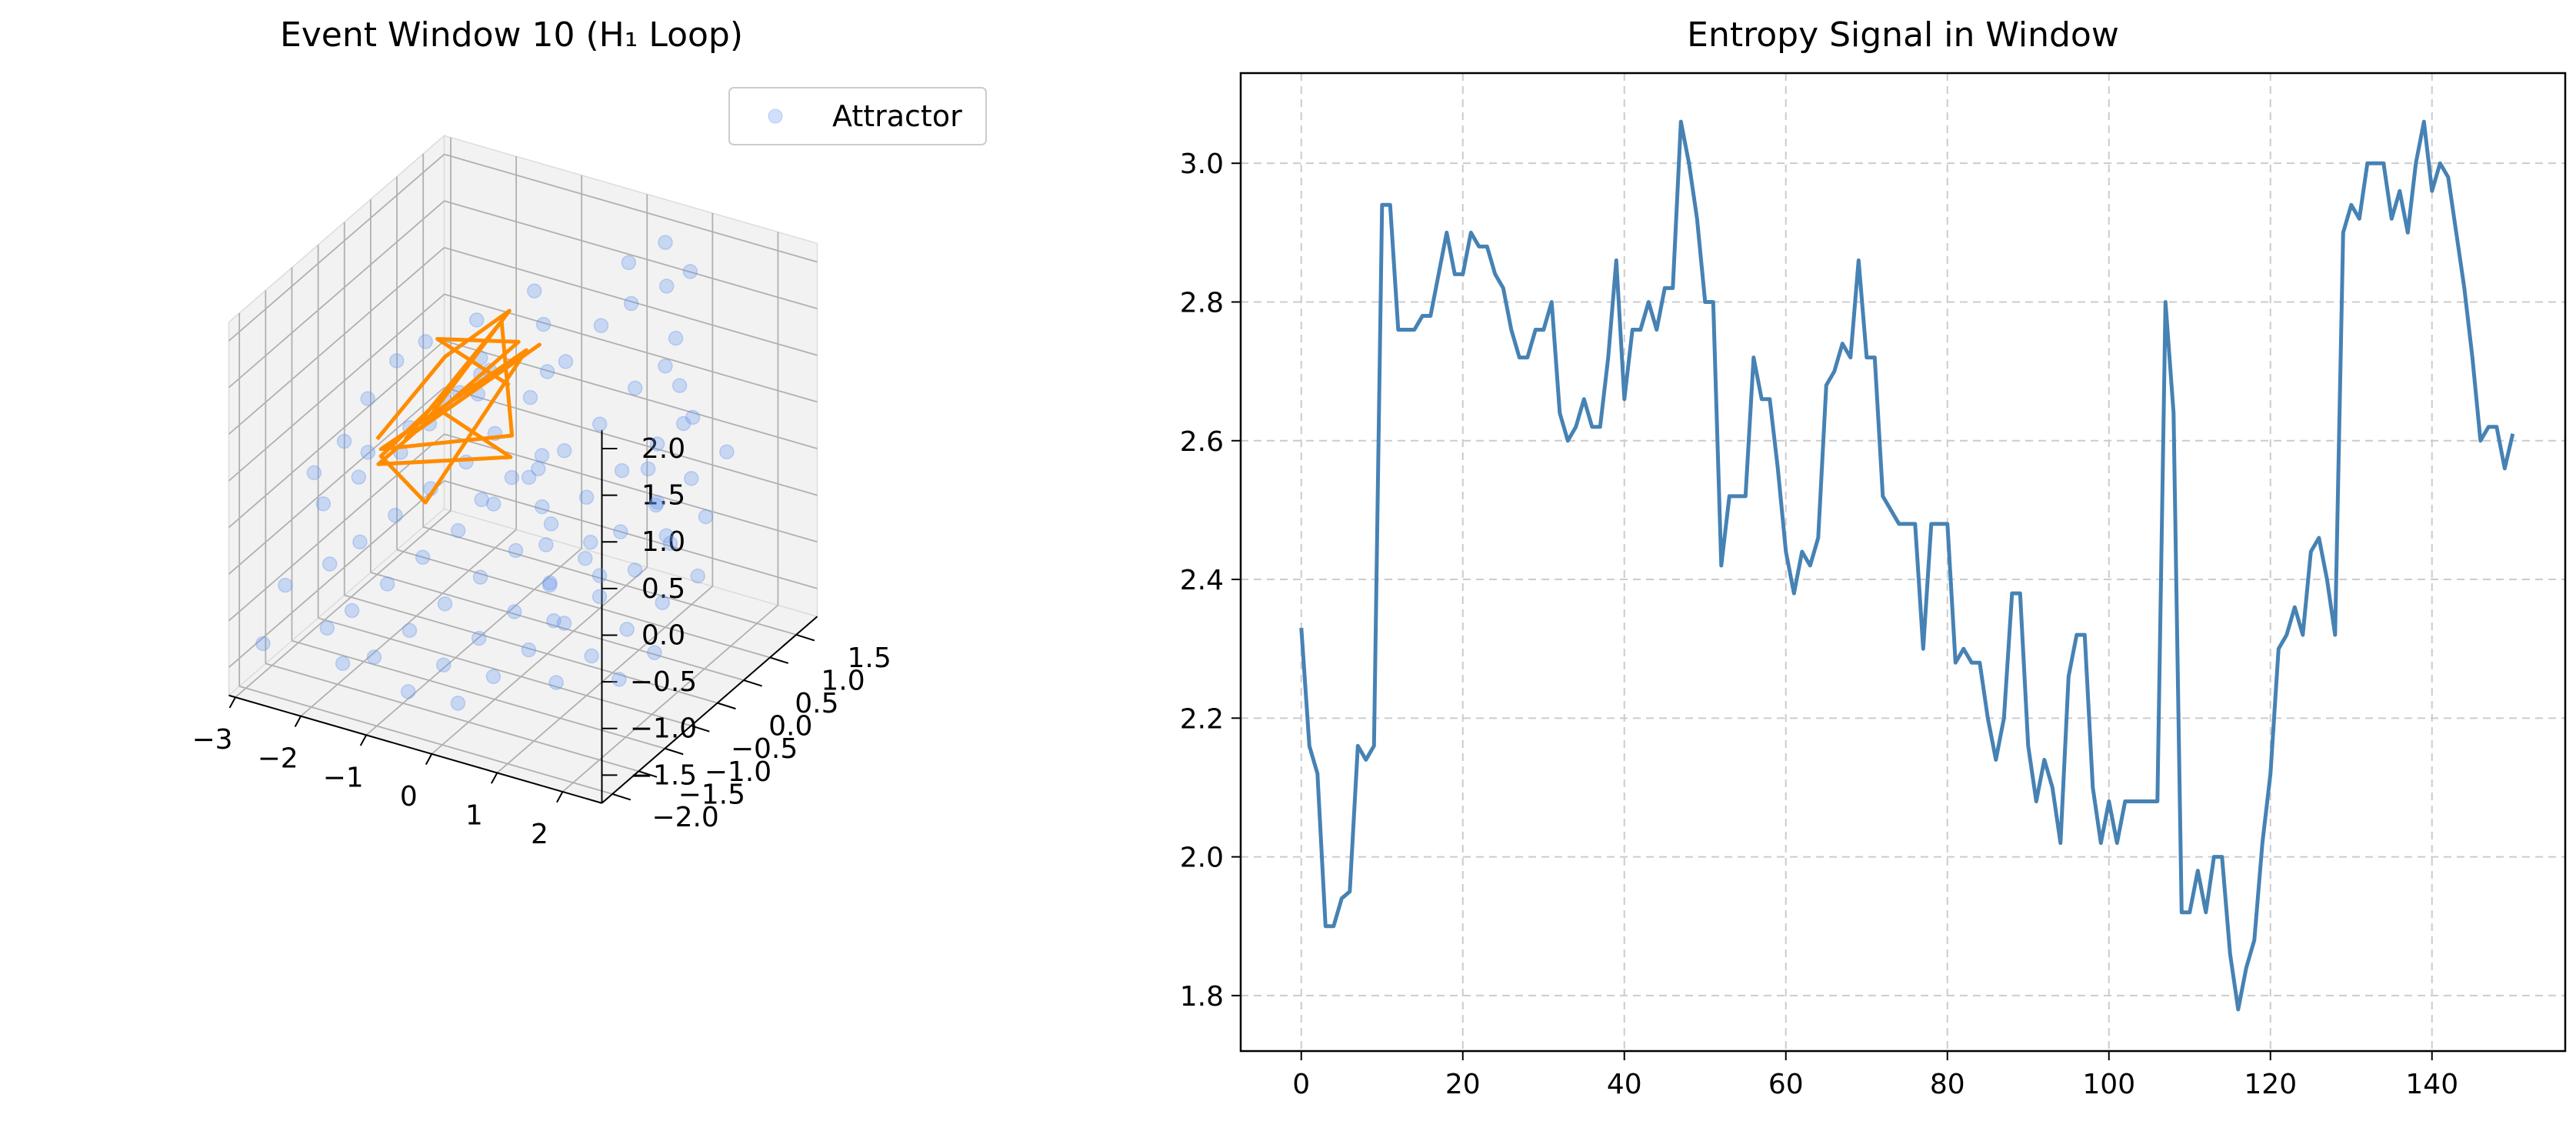 This screenshot has width=2576, height=1128. What do you see at coordinates (663, 729) in the screenshot?
I see `z-tick-label: −1.0` at bounding box center [663, 729].